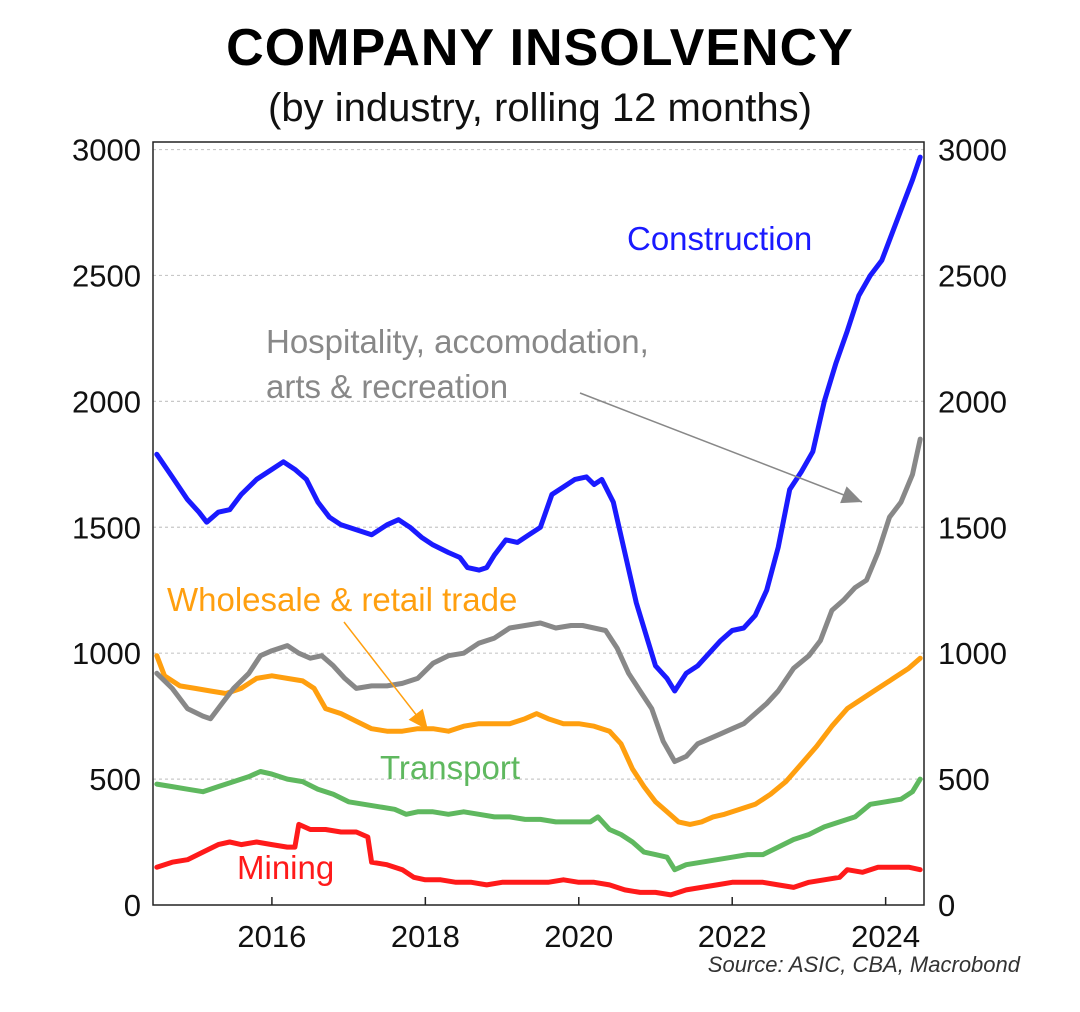 This screenshot has width=1080, height=1012. What do you see at coordinates (972, 150) in the screenshot?
I see `y-tick-label-right: 3000` at bounding box center [972, 150].